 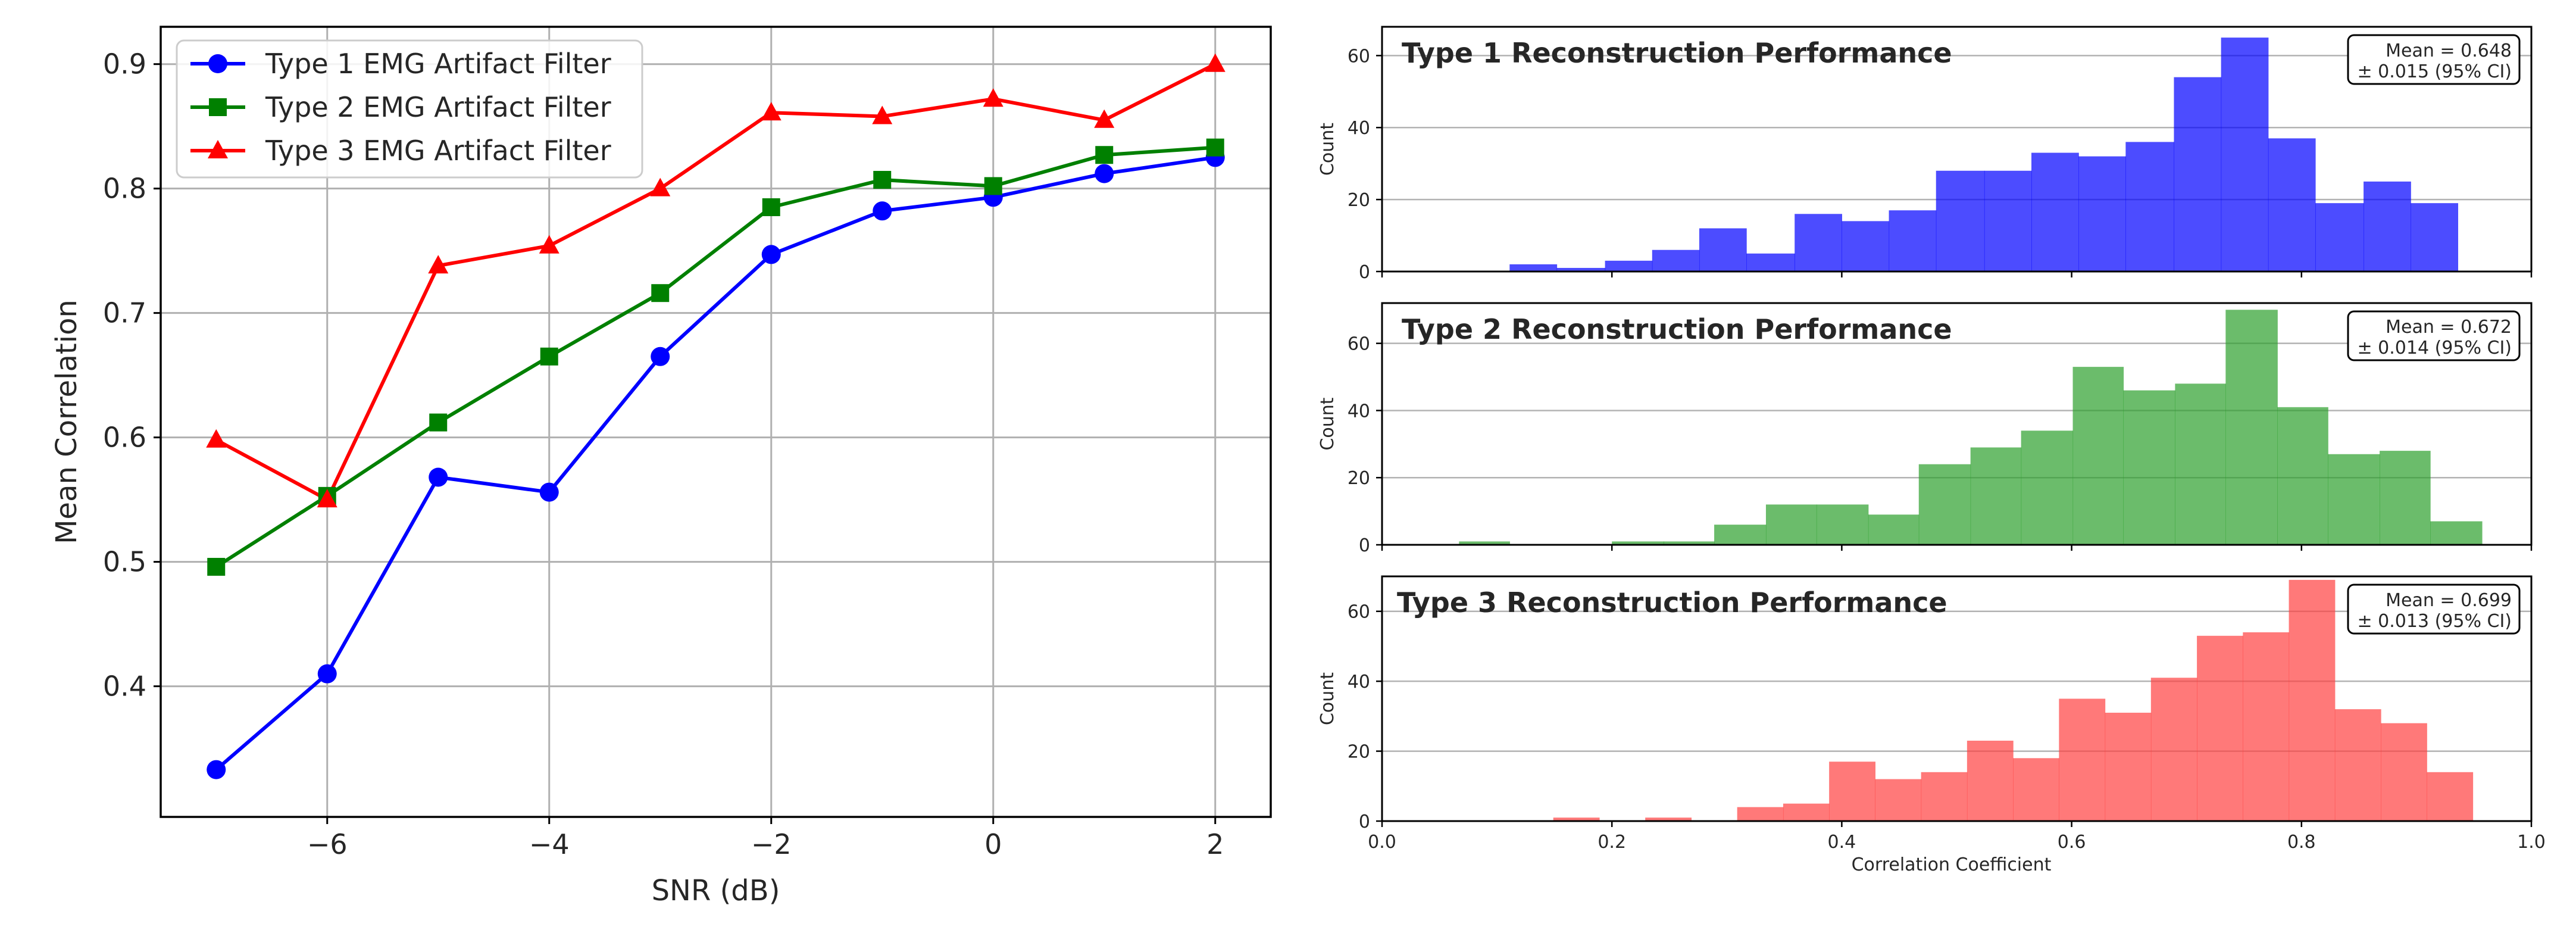 I want to click on legend-label-type3: Type 3 EMG Artifact Filter, so click(x=438, y=151).